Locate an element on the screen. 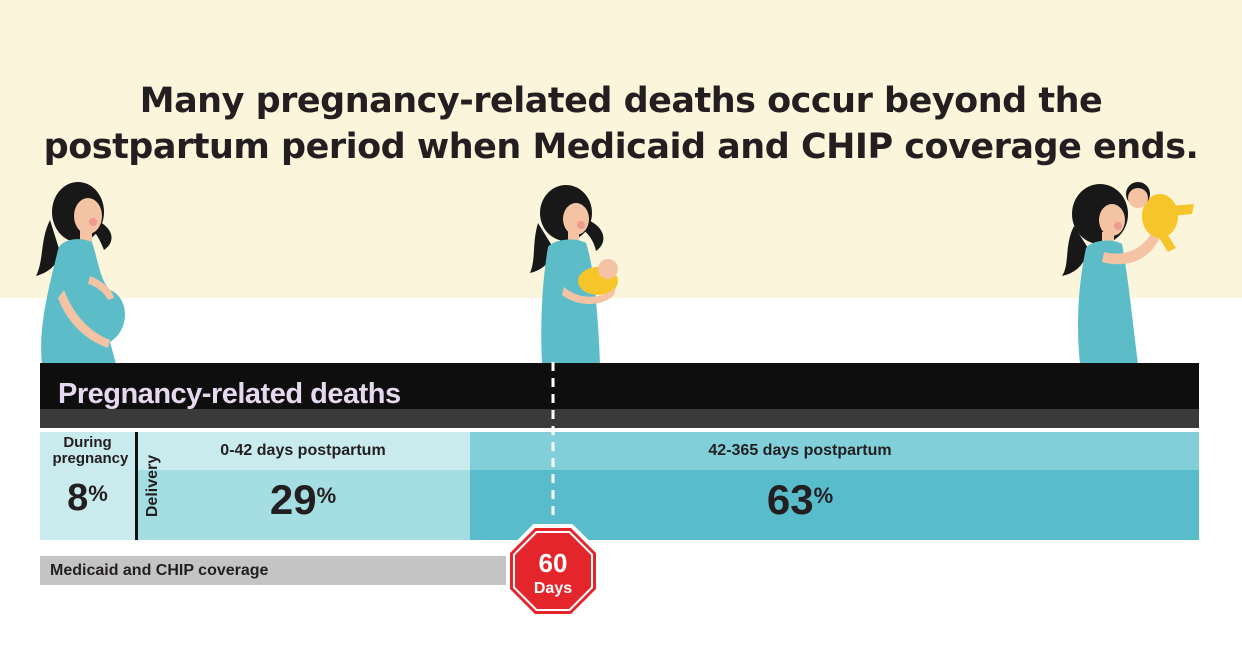 This screenshot has height=649, width=1242. pregnant-woman-icon is located at coordinates (80, 273).